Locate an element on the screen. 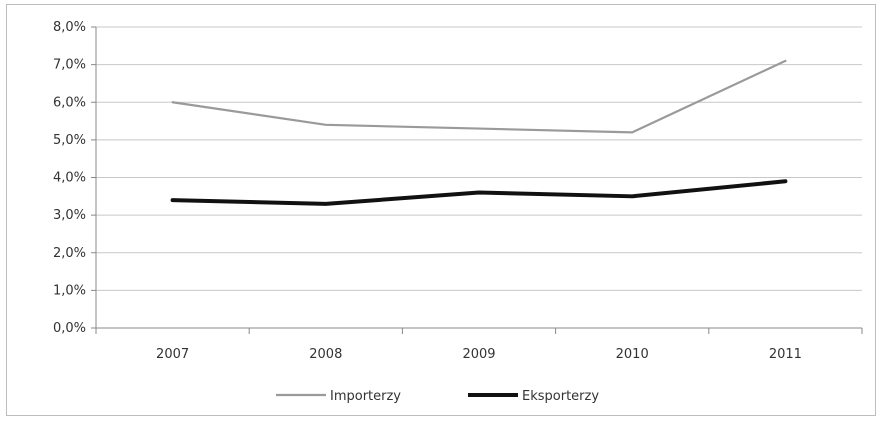 This screenshot has width=883, height=421. y-tick-label: 5,0% is located at coordinates (69, 140).